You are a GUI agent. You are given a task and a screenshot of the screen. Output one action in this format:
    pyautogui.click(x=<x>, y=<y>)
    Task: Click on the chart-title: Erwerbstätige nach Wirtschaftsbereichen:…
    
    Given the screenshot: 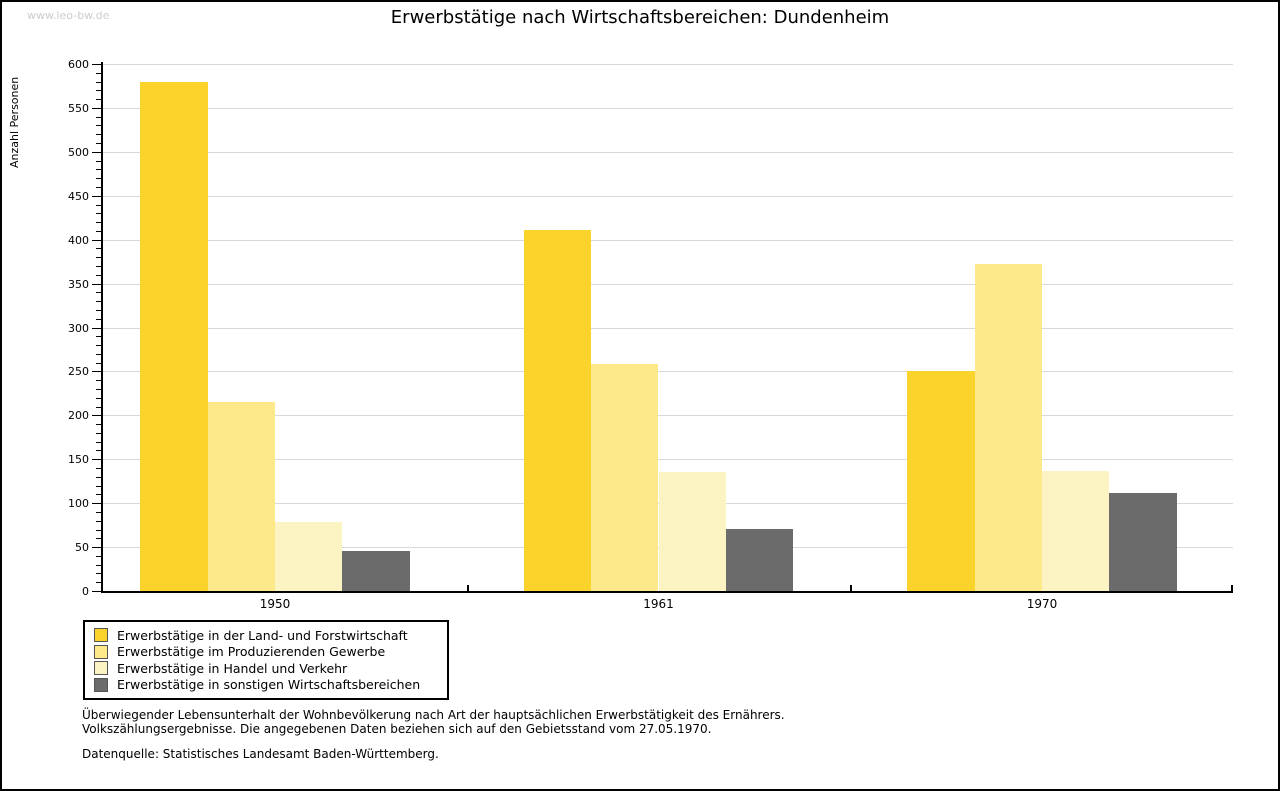 What is the action you would take?
    pyautogui.click(x=640, y=17)
    